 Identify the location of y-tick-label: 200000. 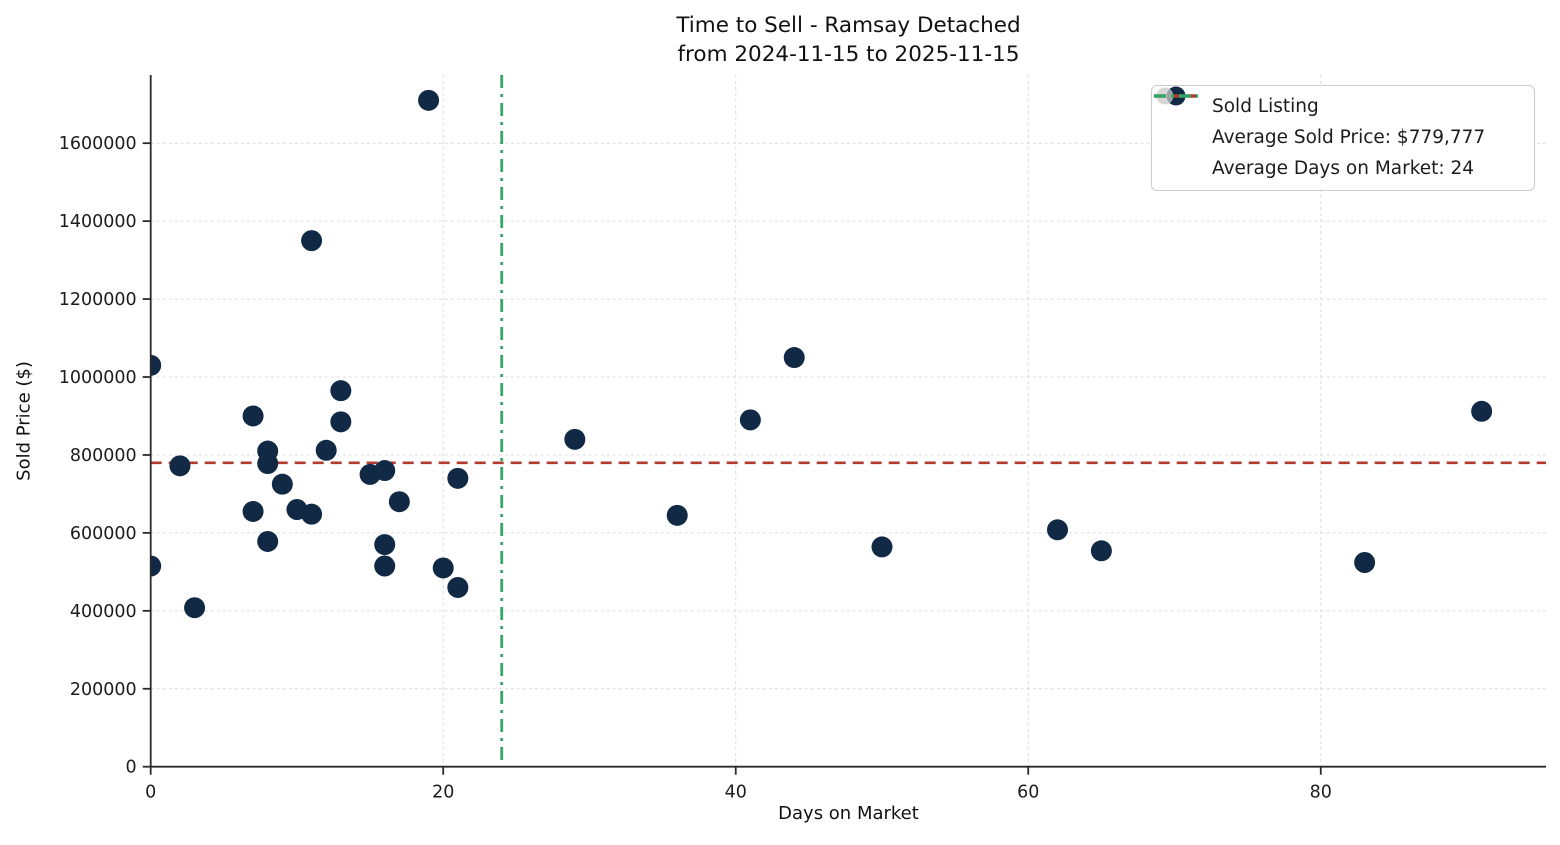
(103, 690).